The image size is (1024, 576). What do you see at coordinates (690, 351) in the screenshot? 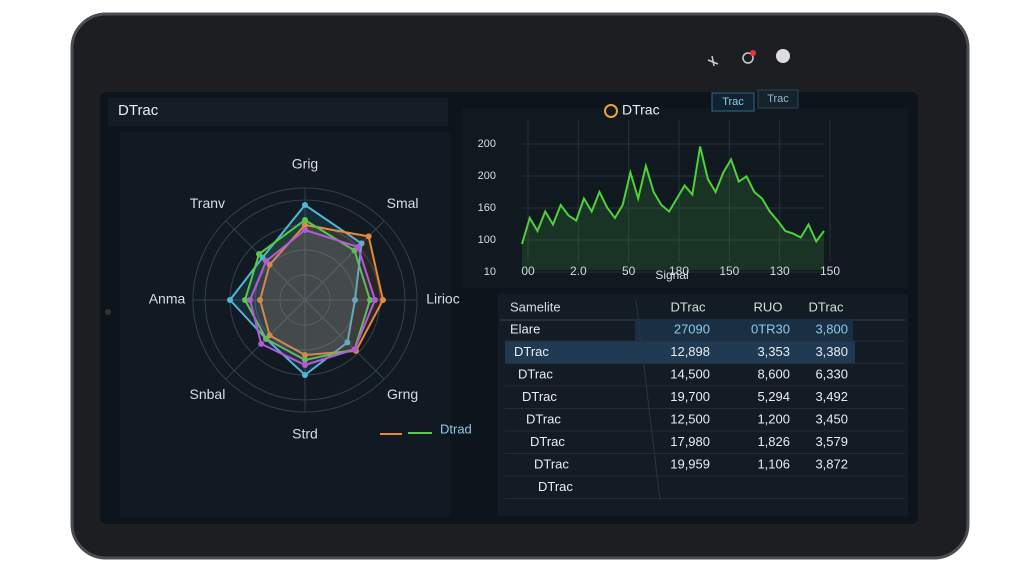
I see `table-cell: 12,898` at bounding box center [690, 351].